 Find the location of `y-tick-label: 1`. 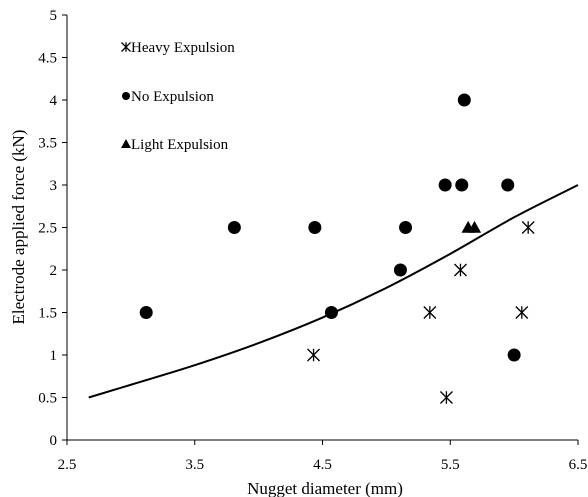

y-tick-label: 1 is located at coordinates (54, 356).